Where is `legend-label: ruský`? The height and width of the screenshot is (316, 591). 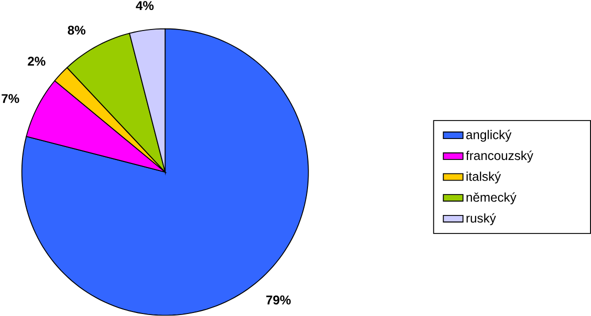 legend-label: ruský is located at coordinates (481, 219).